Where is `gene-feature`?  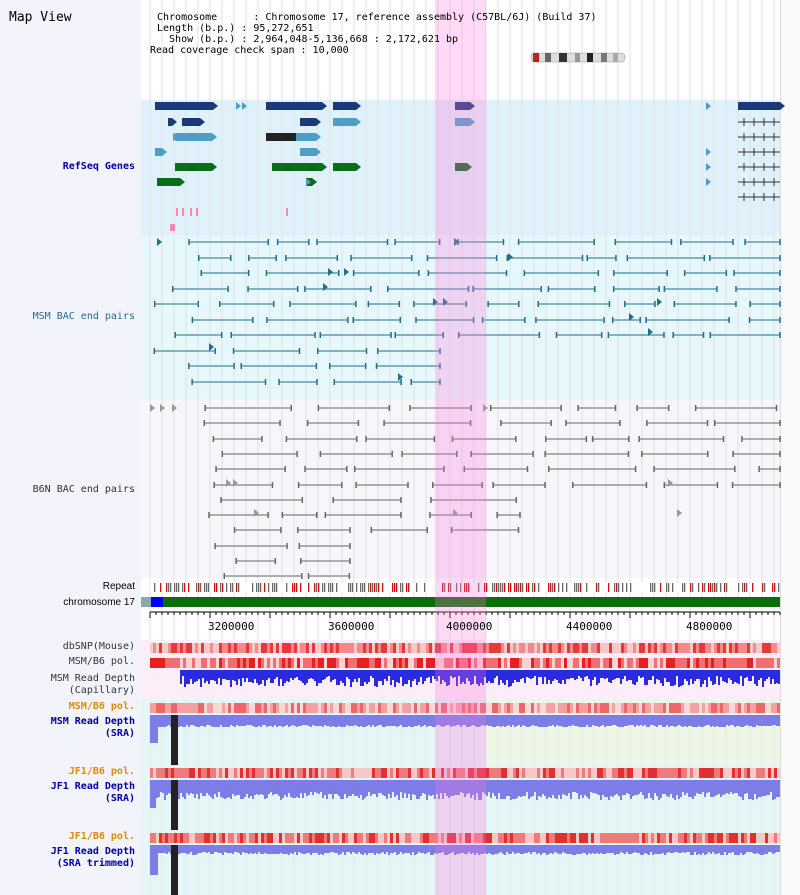
gene-feature is located at coordinates (281, 137).